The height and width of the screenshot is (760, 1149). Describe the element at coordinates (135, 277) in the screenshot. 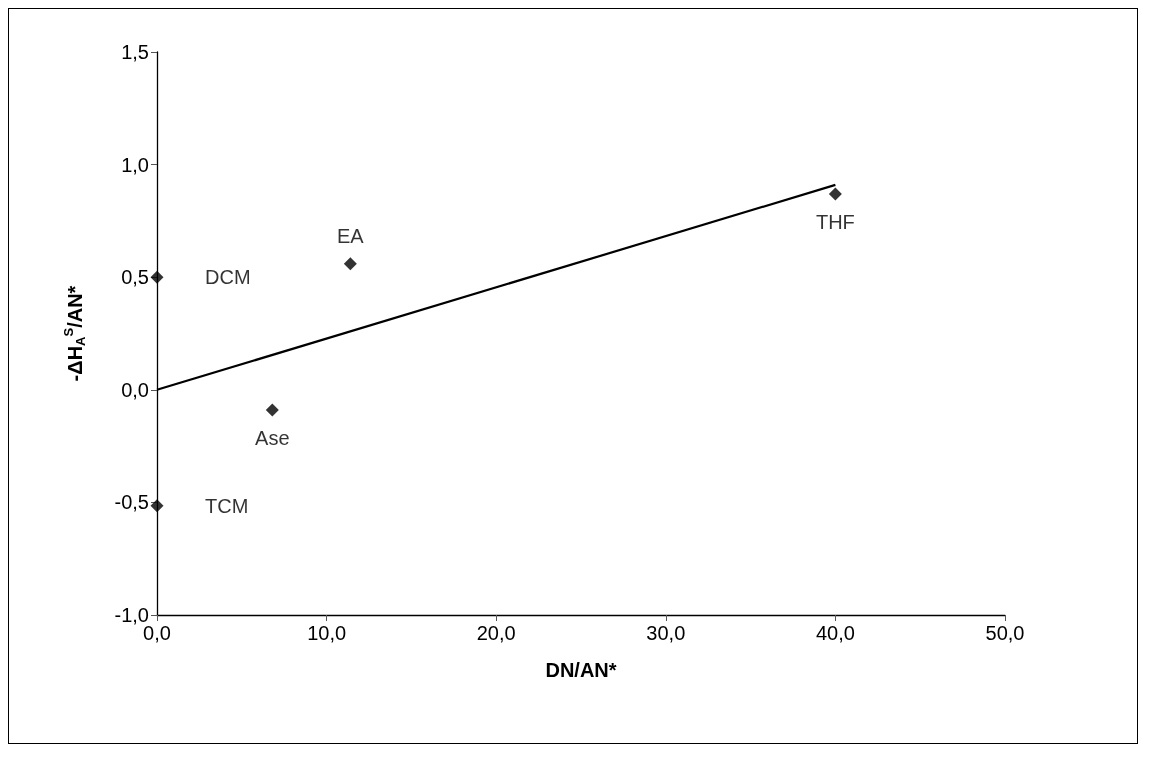

I see `y-tick-label: 0,5` at that location.